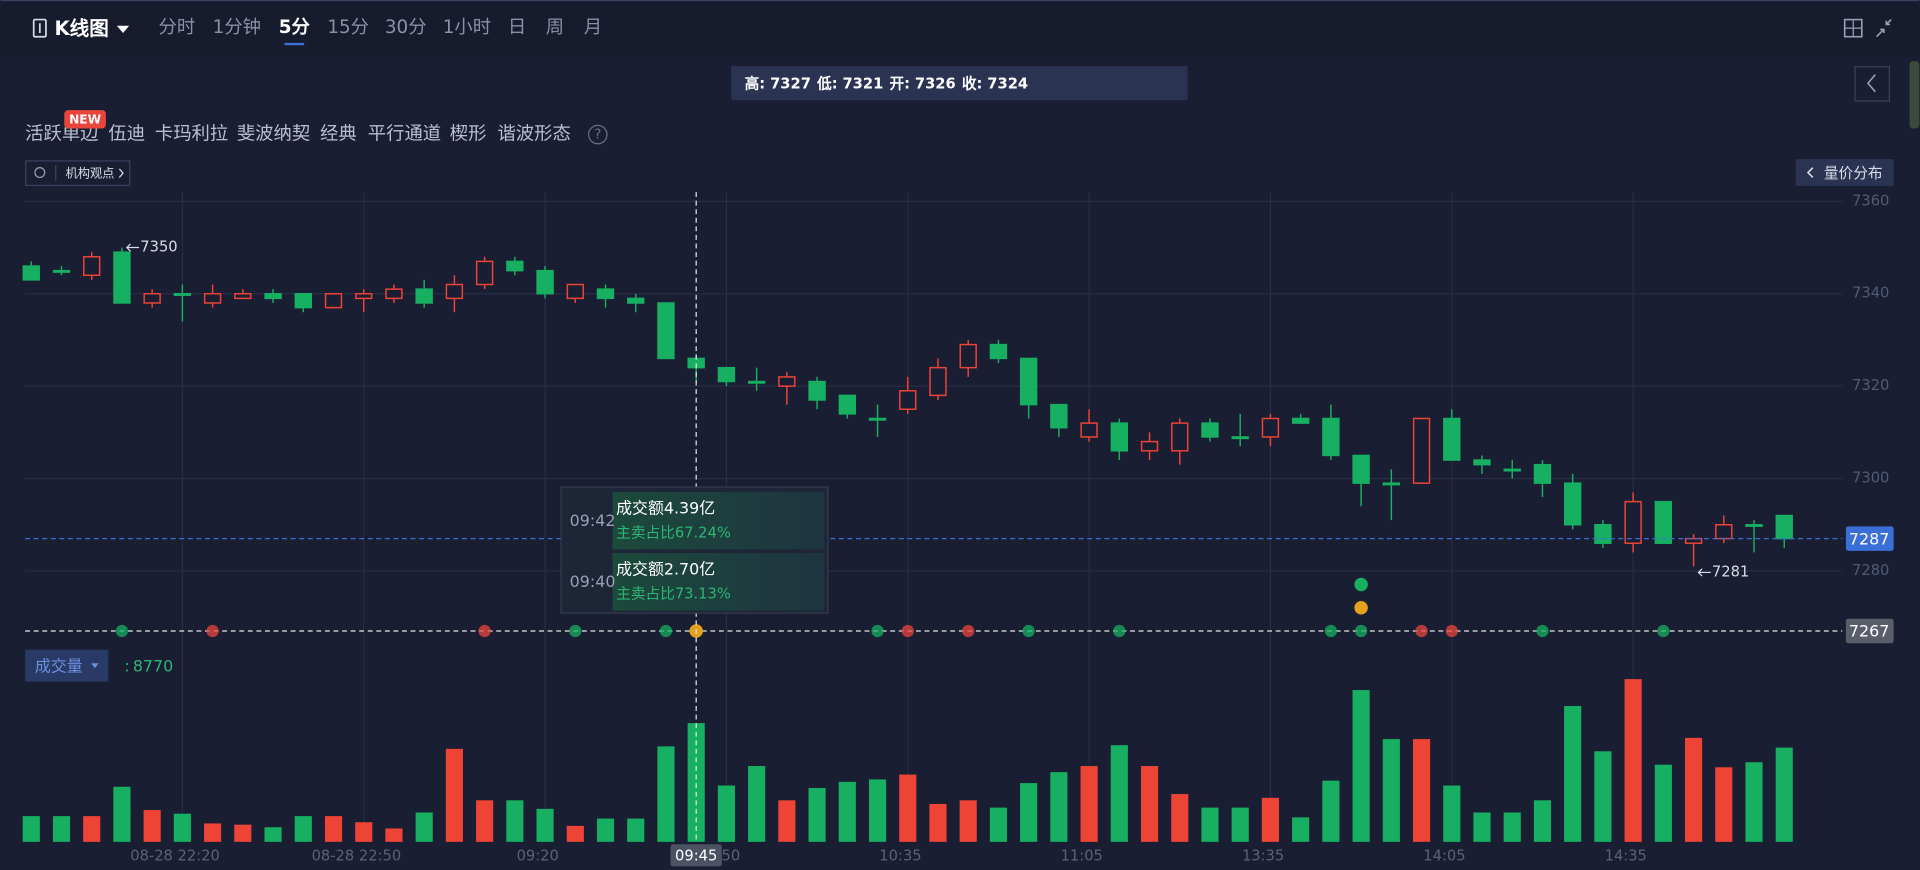 The image size is (1920, 870). I want to click on x-tick-label: 09:20, so click(538, 856).